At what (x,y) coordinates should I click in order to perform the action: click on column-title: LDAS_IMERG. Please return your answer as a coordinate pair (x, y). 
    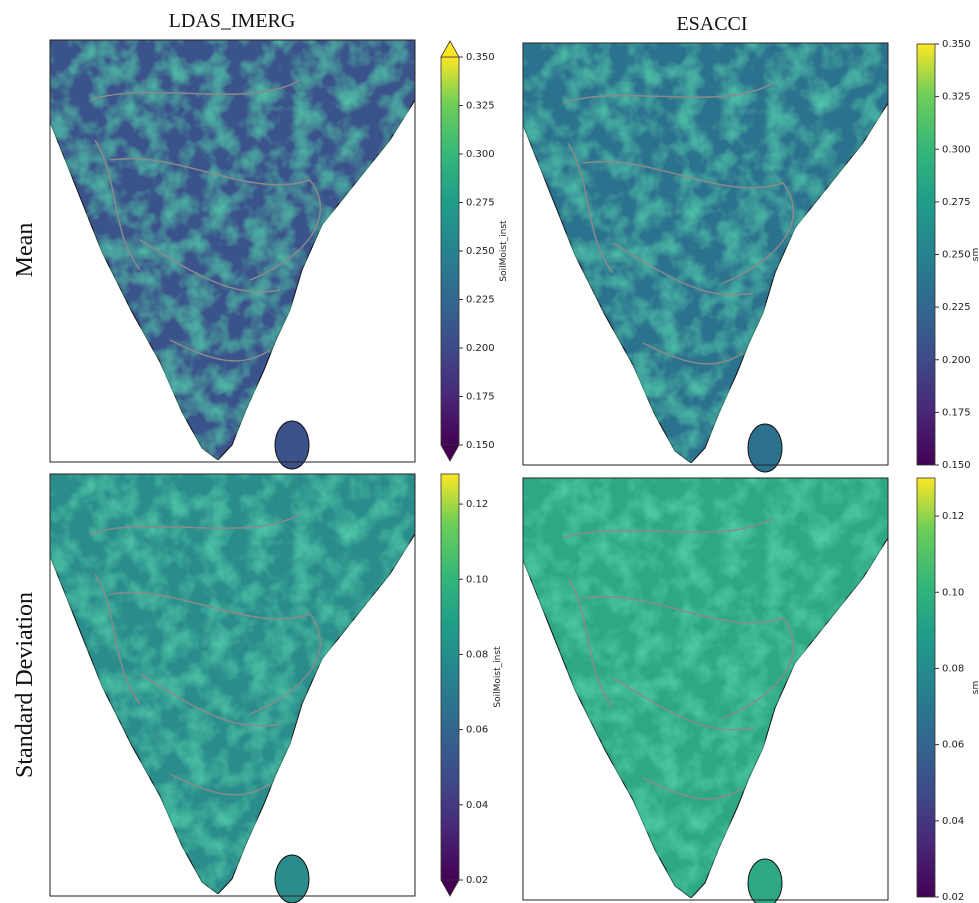
    Looking at the image, I should click on (232, 21).